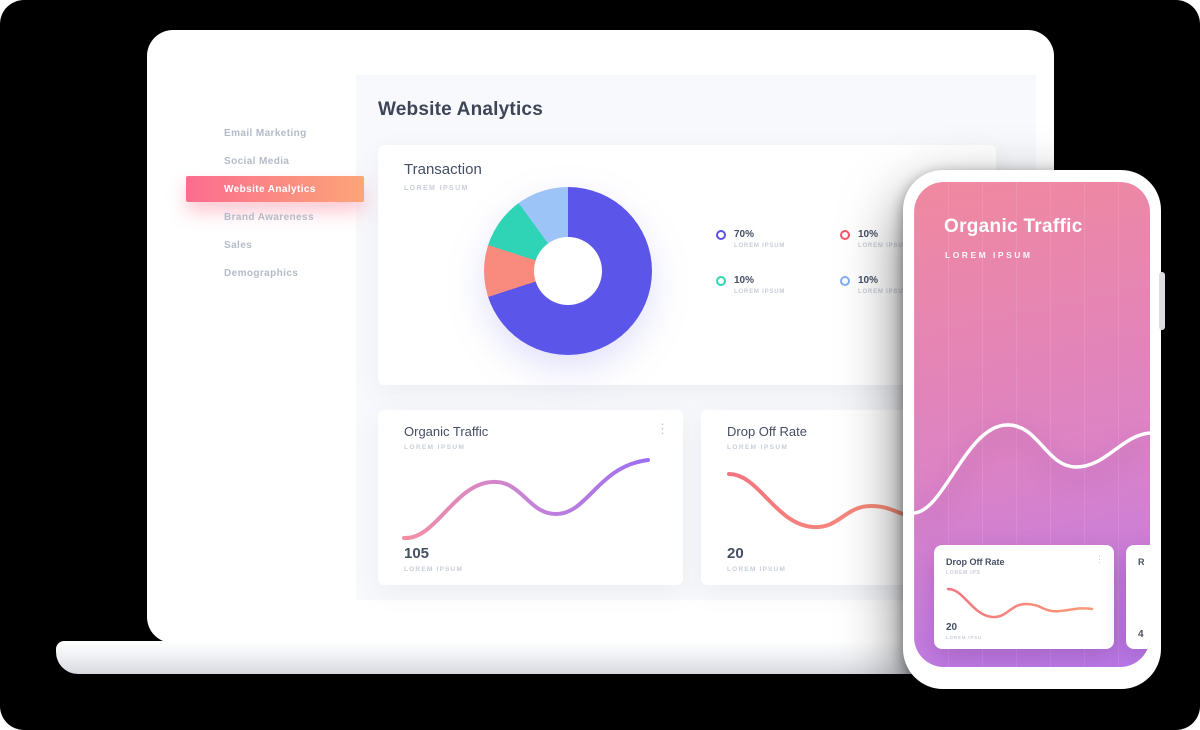  I want to click on sidebar-item-email-marketing: Email Marketing, so click(265, 133).